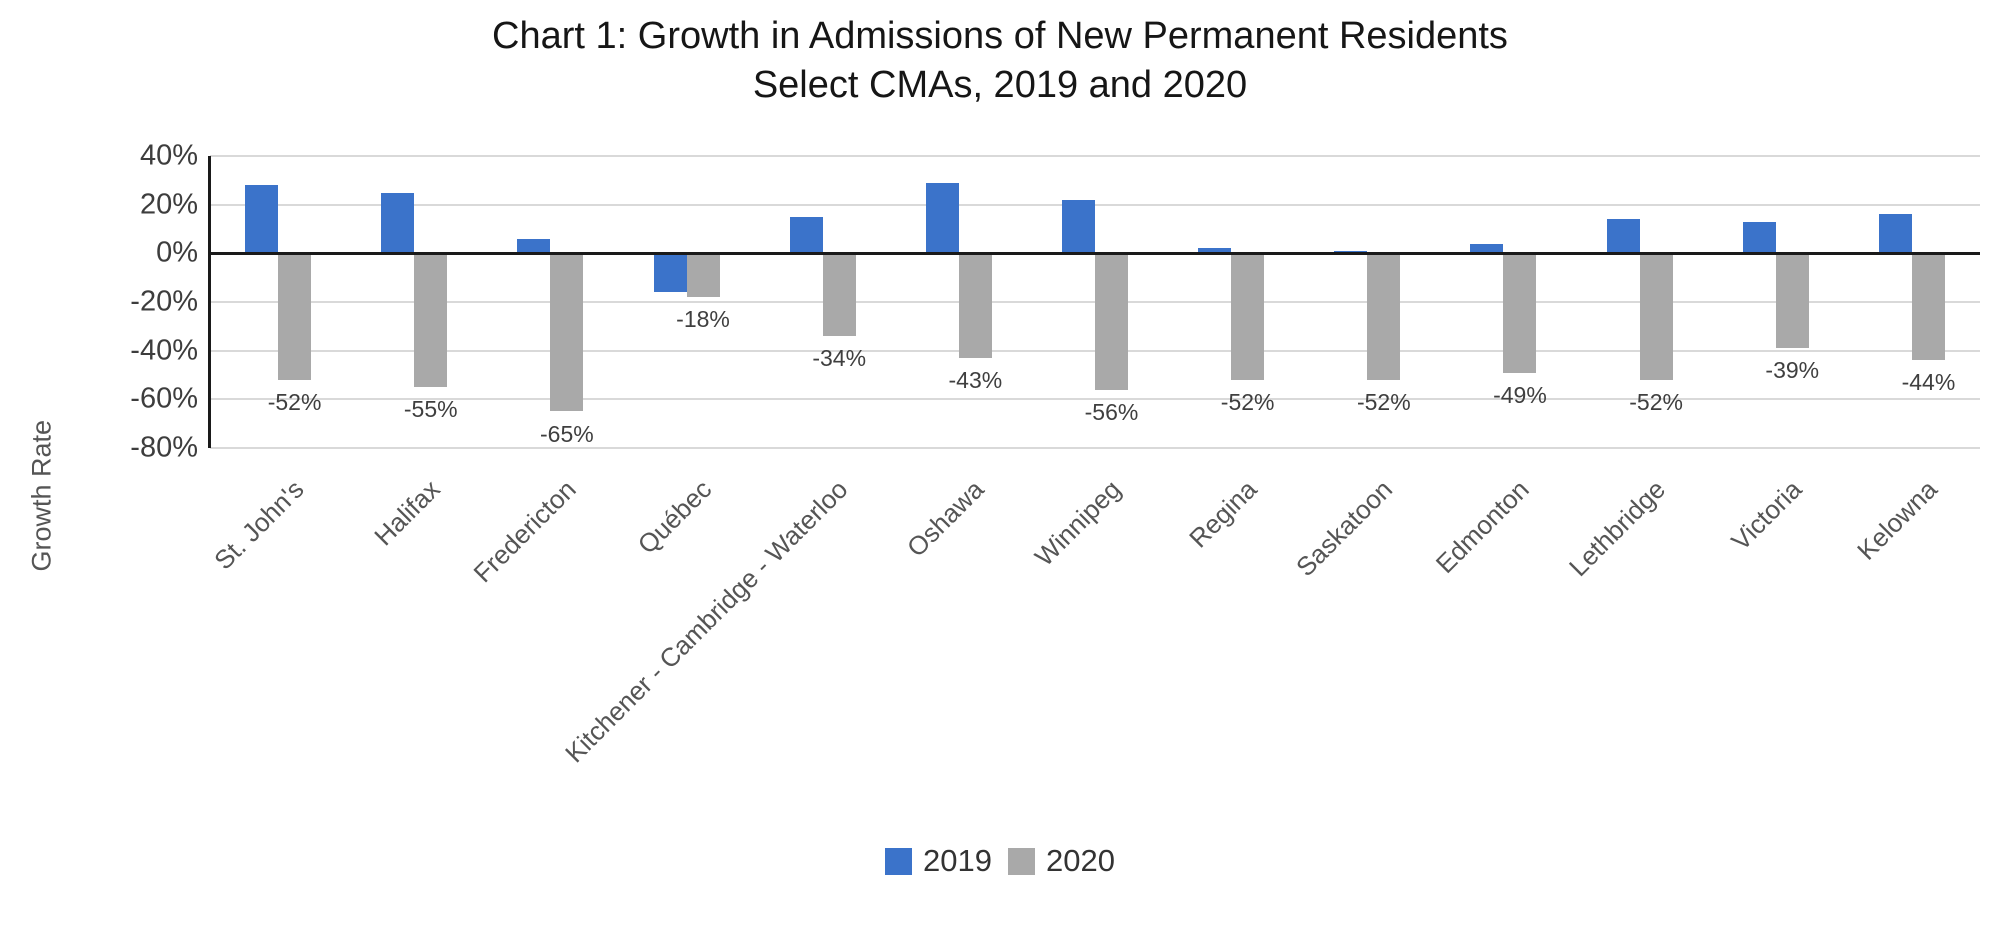  What do you see at coordinates (1482, 527) in the screenshot?
I see `x-axis-label-9: Edmonton` at bounding box center [1482, 527].